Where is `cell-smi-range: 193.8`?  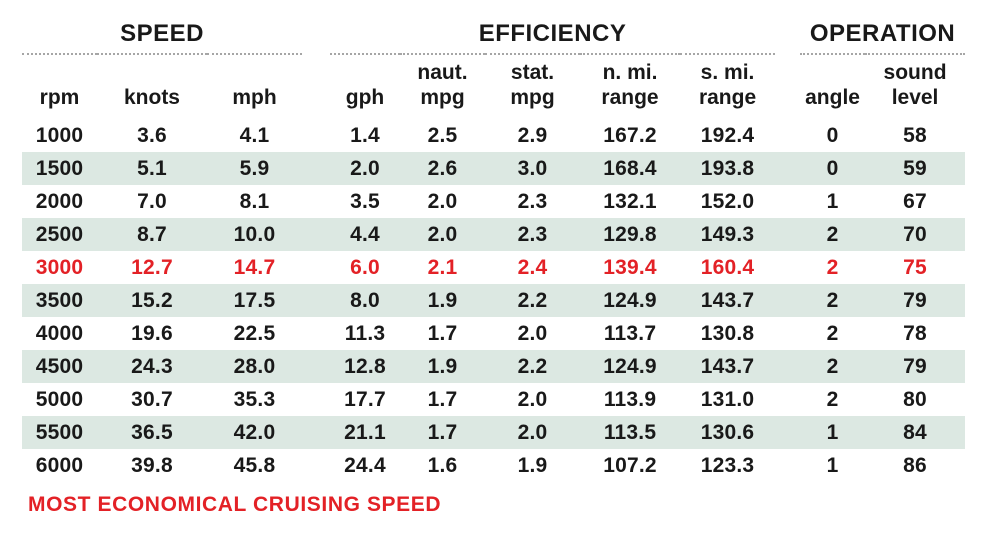 cell-smi-range: 193.8 is located at coordinates (727, 168).